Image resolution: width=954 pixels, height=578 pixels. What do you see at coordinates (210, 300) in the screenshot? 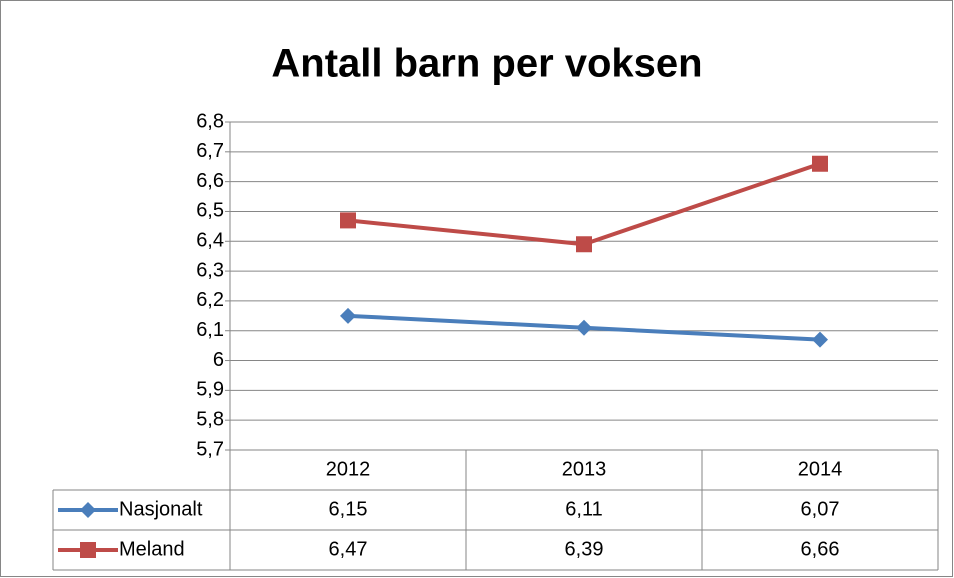
I see `y-tick-label: 6,2` at bounding box center [210, 300].